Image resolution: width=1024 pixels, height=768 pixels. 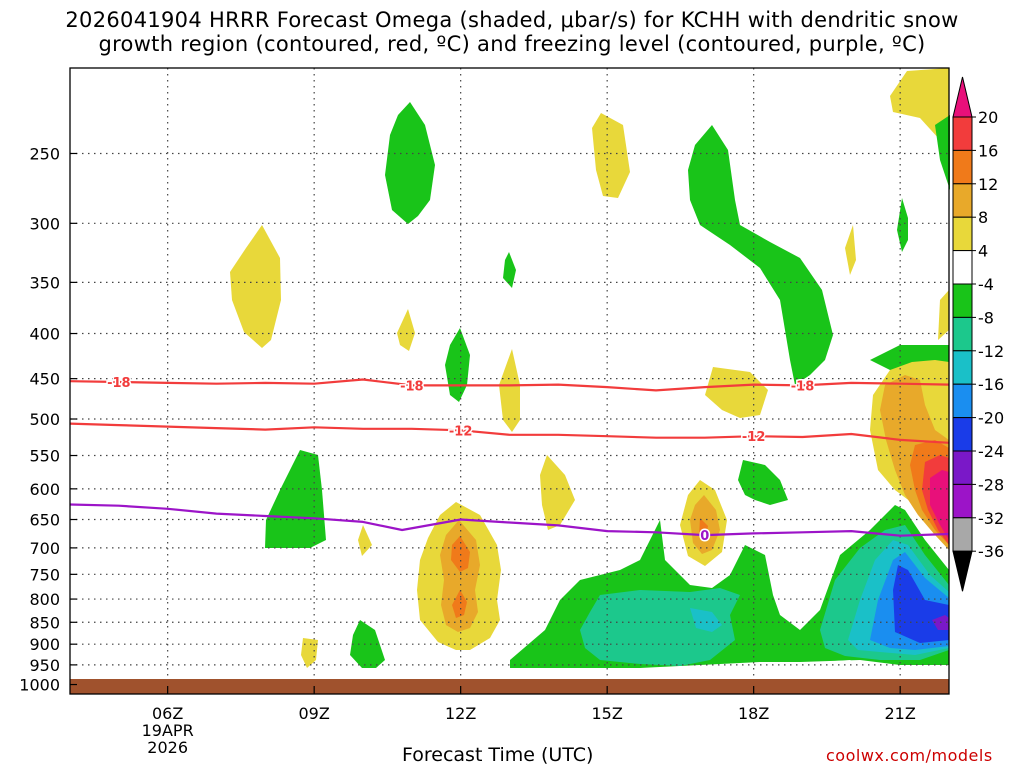 I want to click on y-tick-label: 1000, so click(x=39, y=685).